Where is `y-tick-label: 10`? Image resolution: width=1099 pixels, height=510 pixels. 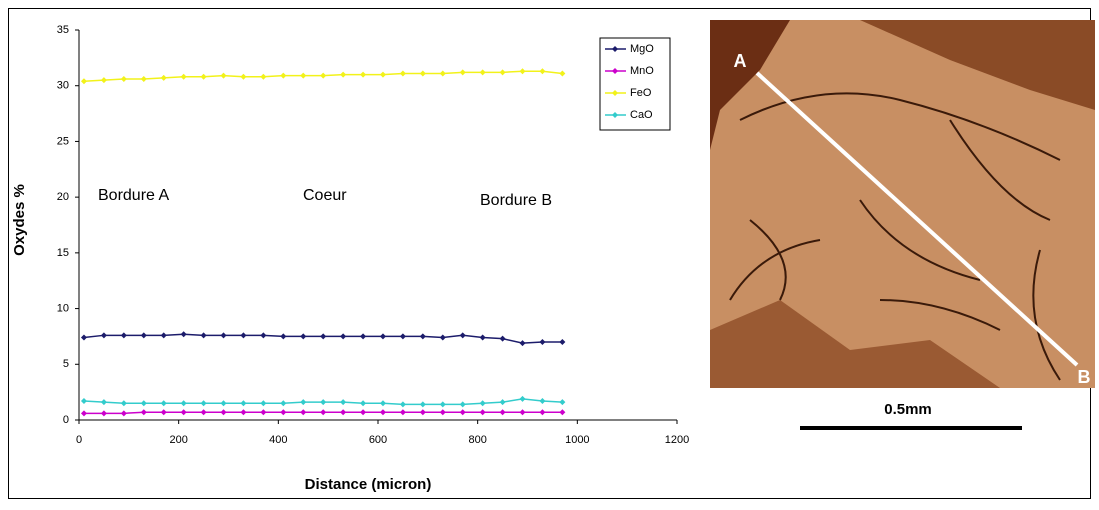 y-tick-label: 10 is located at coordinates (63, 308).